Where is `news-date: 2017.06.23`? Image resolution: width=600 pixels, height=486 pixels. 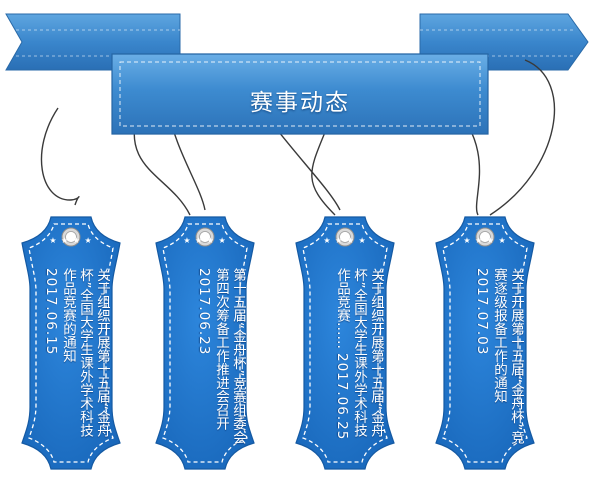
news-date: 2017.06.23 is located at coordinates (204, 312).